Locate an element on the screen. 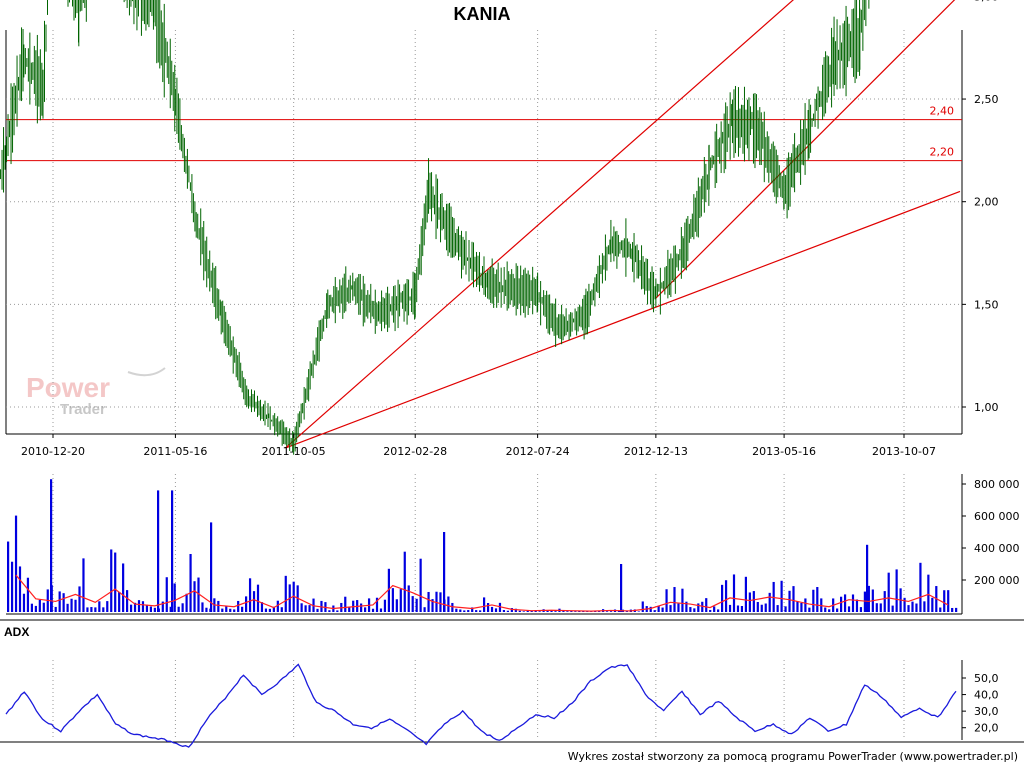  x-tick-label: 2013-10-07 is located at coordinates (904, 451).